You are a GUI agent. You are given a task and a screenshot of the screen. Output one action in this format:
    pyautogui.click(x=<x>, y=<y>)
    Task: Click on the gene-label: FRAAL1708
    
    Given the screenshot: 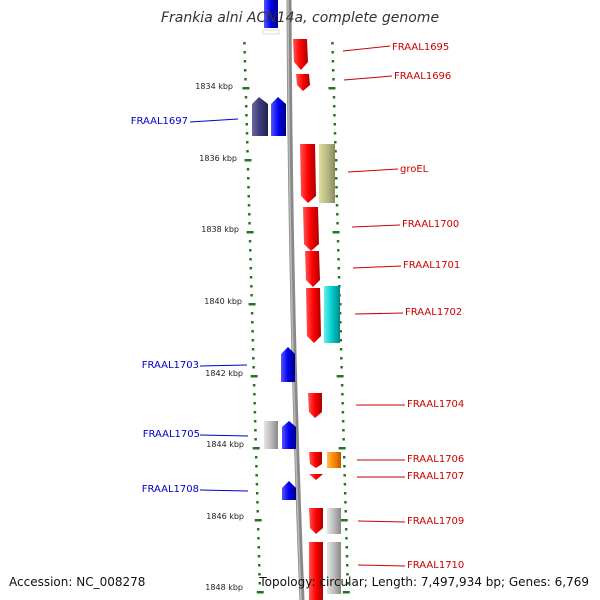 What is the action you would take?
    pyautogui.click(x=170, y=489)
    